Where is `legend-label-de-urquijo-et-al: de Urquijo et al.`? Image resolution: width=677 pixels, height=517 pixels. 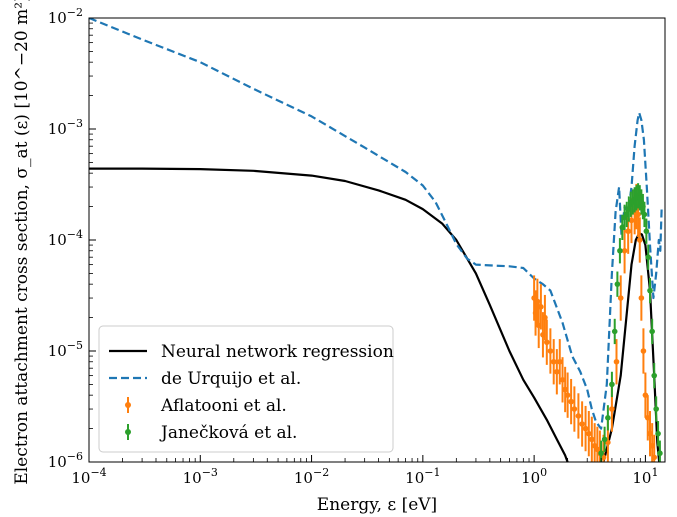
legend-label-de-urquijo-et-al: de Urquijo et al. is located at coordinates (231, 379).